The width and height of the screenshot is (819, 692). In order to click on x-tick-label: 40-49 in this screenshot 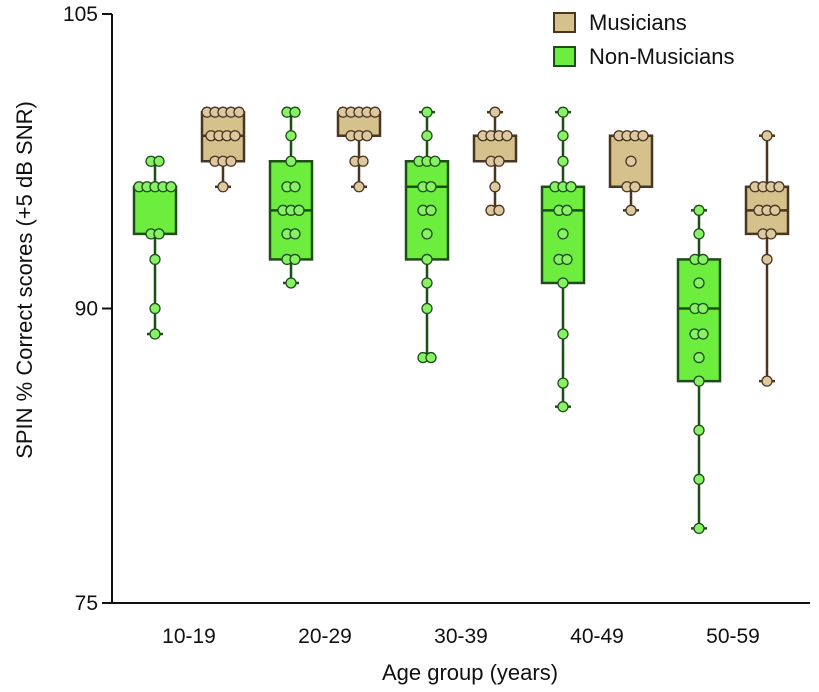, I will do `click(597, 636)`.